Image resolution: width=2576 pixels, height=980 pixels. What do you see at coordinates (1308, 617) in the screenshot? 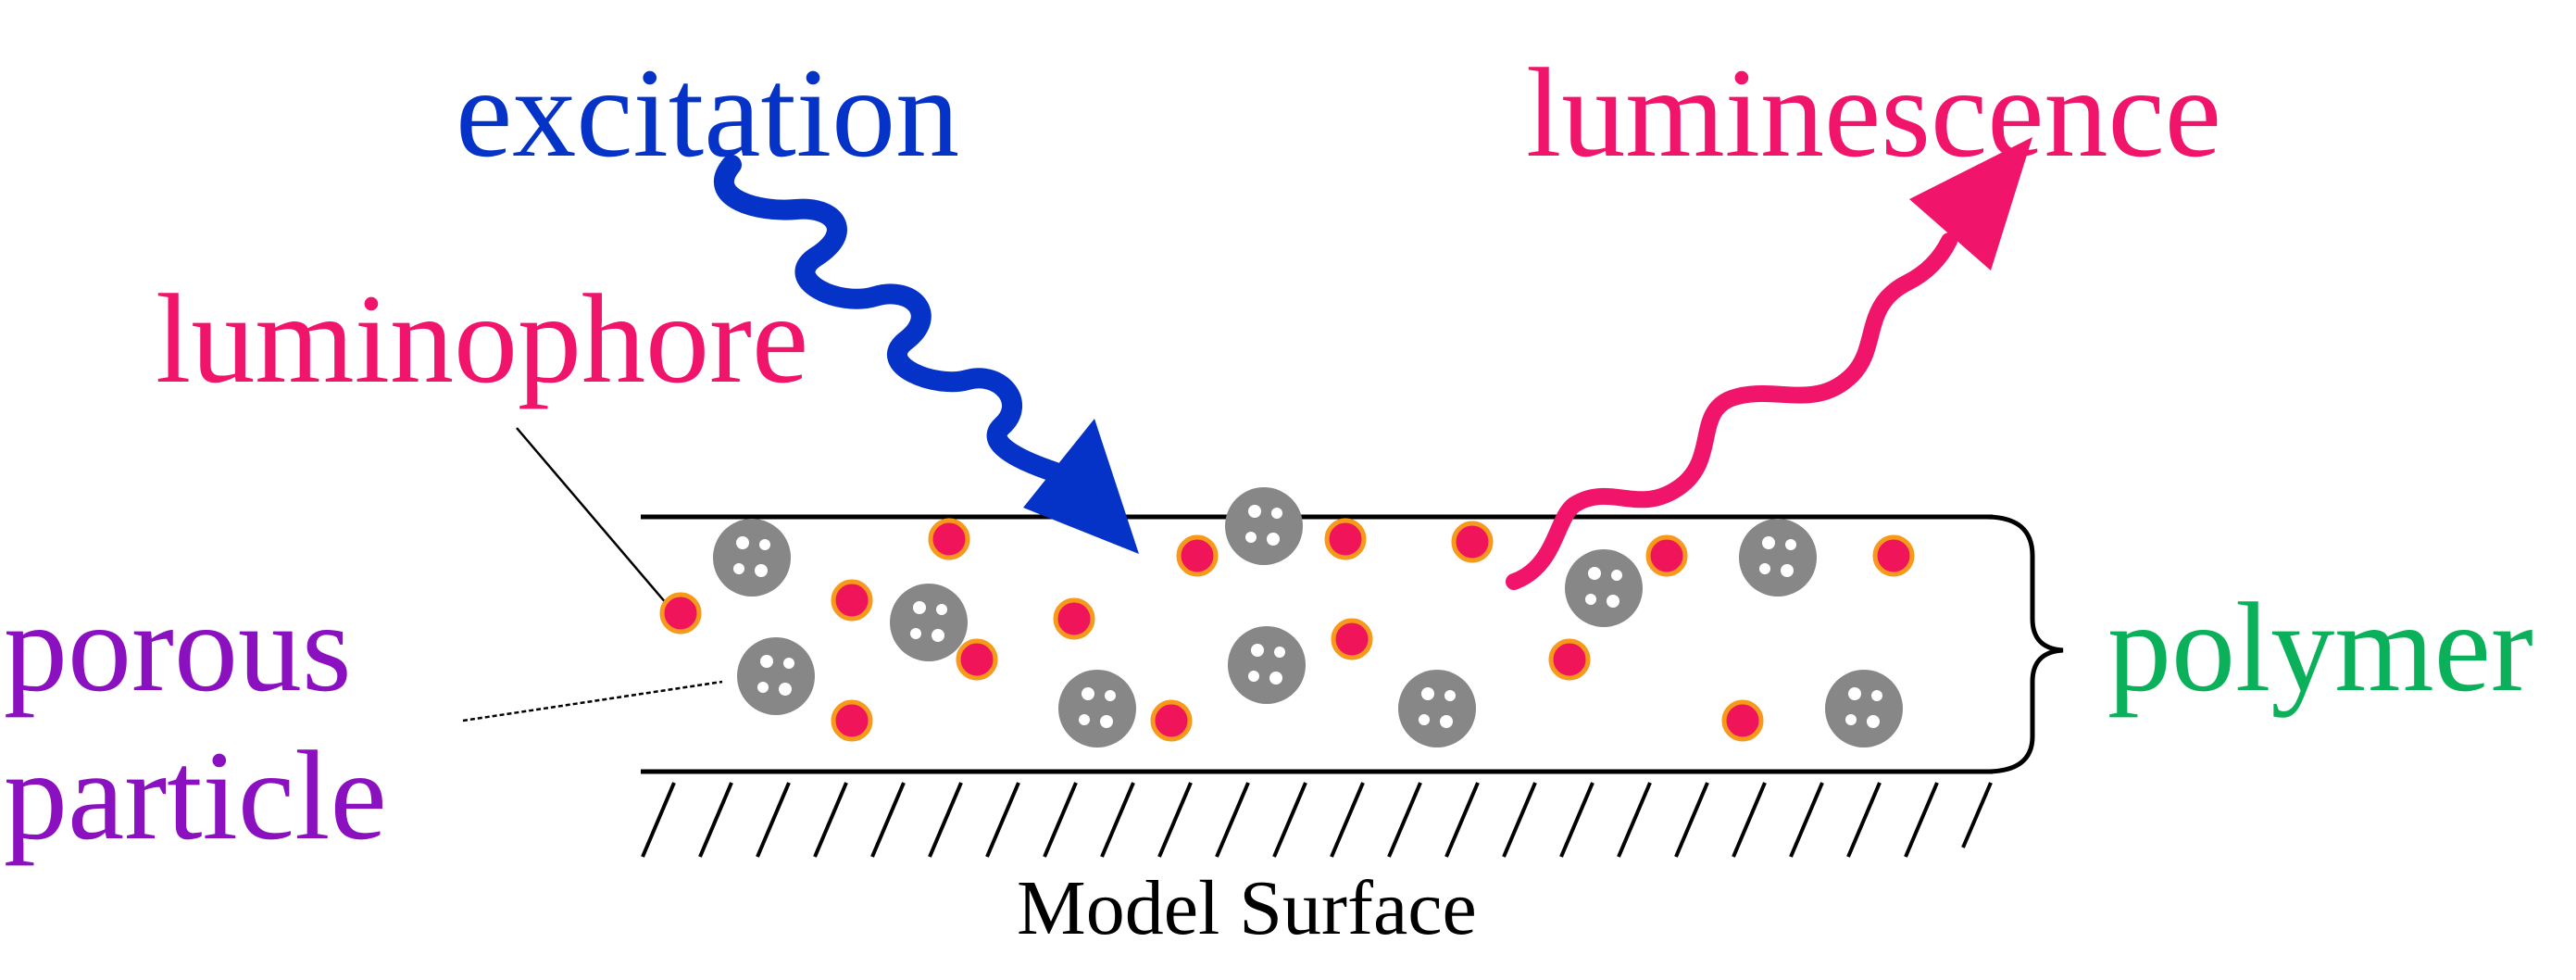
I see `porous-particles` at bounding box center [1308, 617].